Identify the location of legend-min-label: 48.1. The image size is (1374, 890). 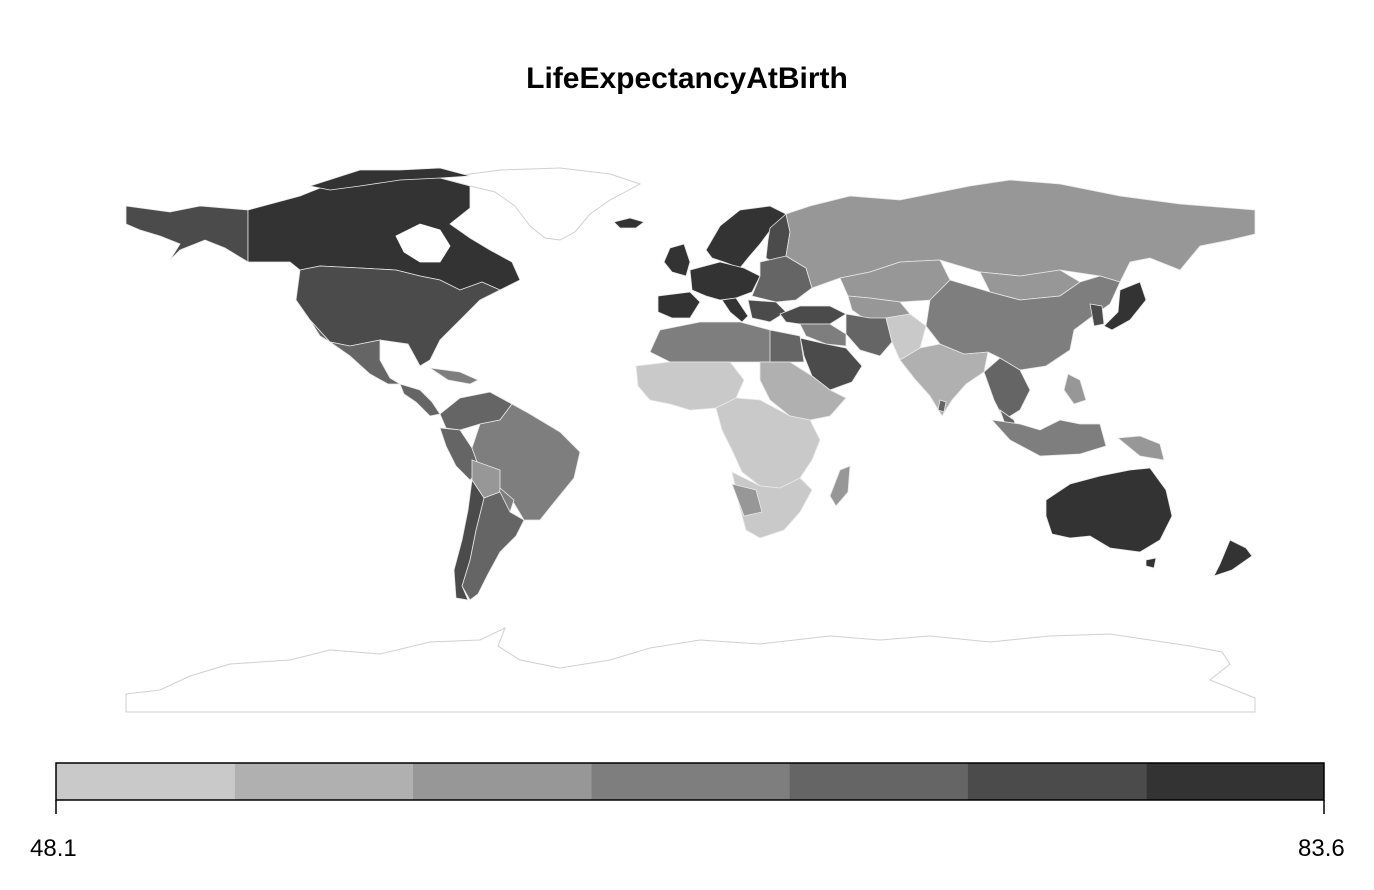
(53, 848).